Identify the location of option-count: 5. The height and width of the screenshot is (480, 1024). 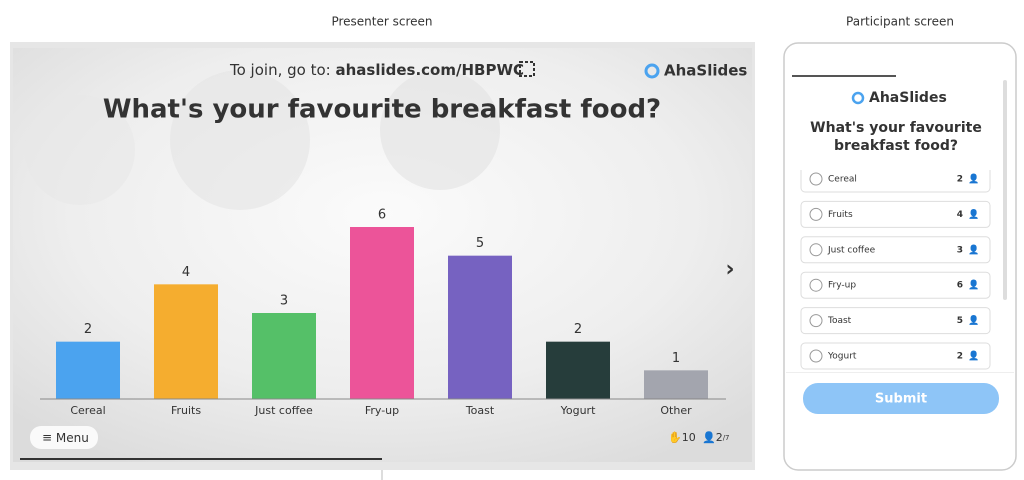
(960, 321).